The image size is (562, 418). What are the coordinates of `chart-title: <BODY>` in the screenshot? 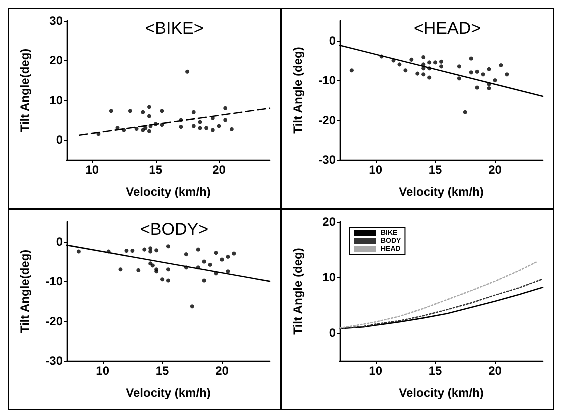 It's located at (174, 229).